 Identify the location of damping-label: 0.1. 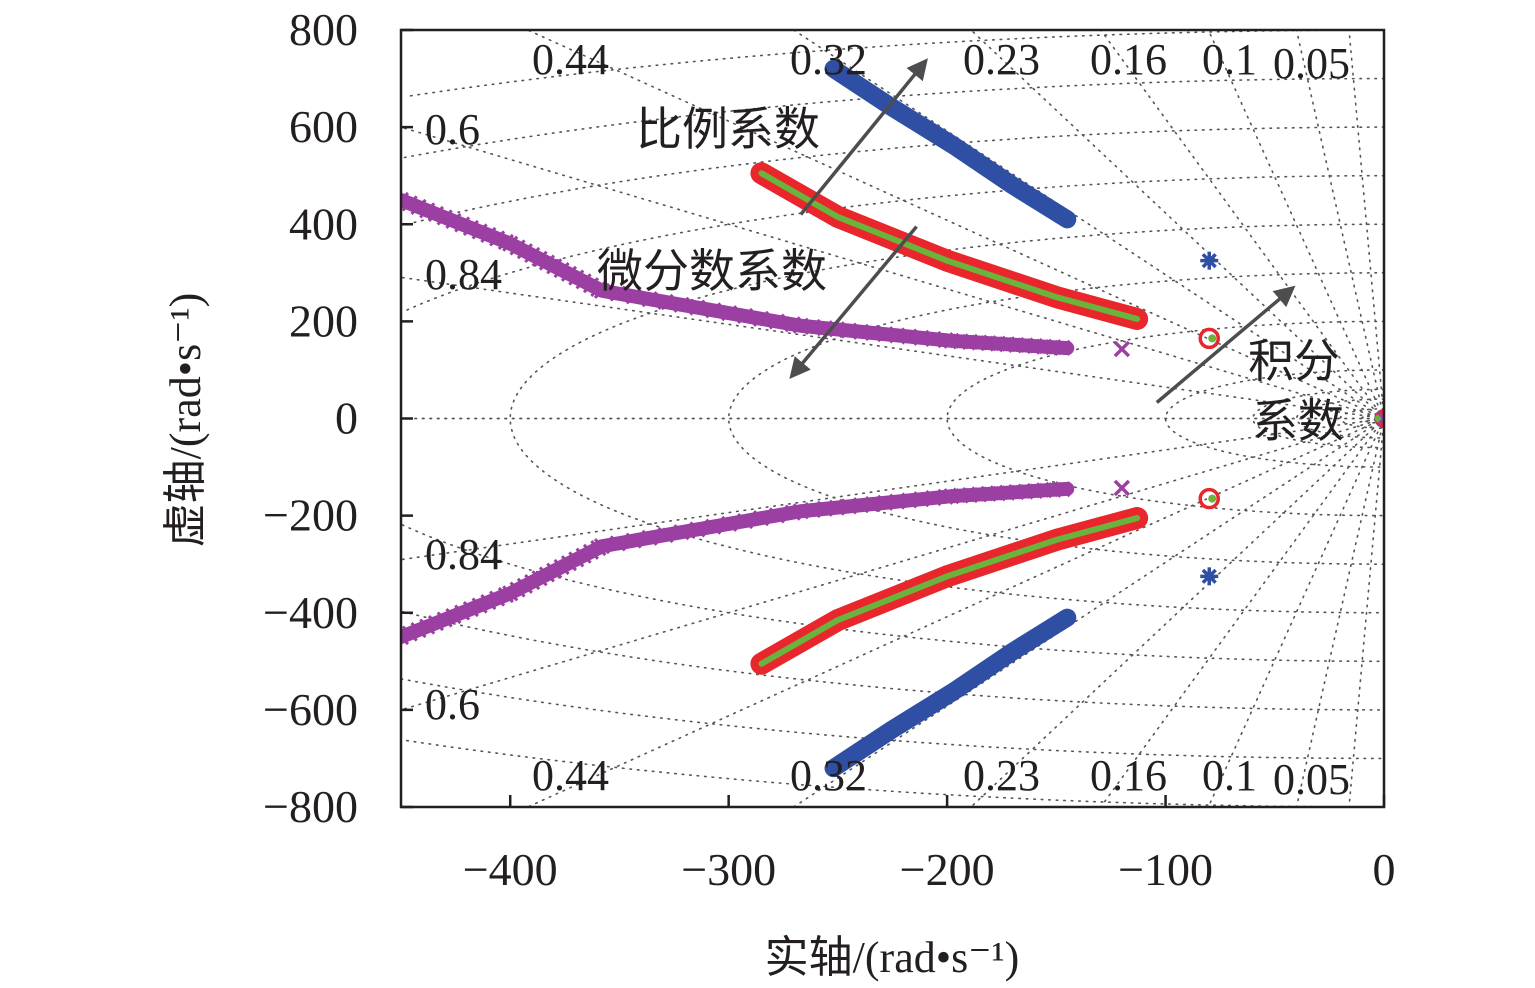
(1229, 775).